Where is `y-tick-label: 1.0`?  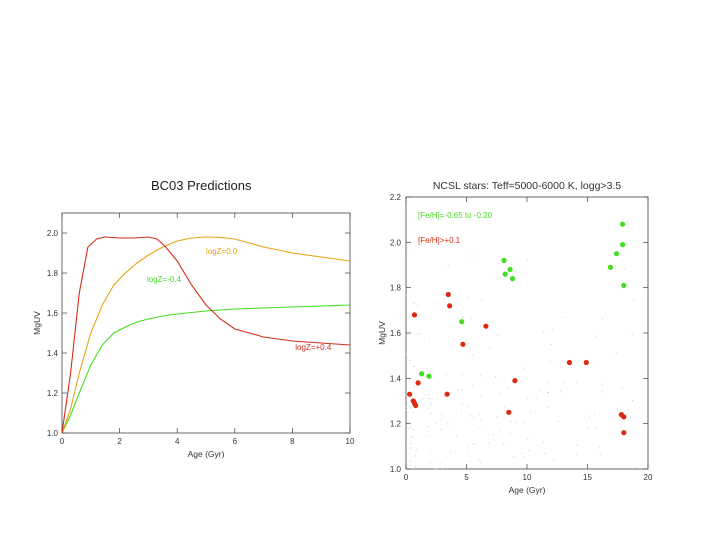 y-tick-label: 1.0 is located at coordinates (53, 433).